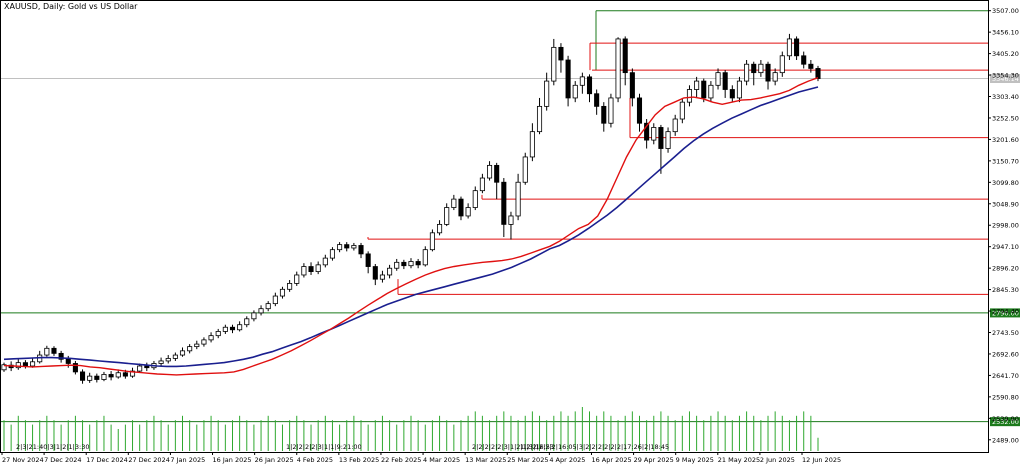  What do you see at coordinates (1005, 419) in the screenshot?
I see `y-tick-label: 2539.90` at bounding box center [1005, 419].